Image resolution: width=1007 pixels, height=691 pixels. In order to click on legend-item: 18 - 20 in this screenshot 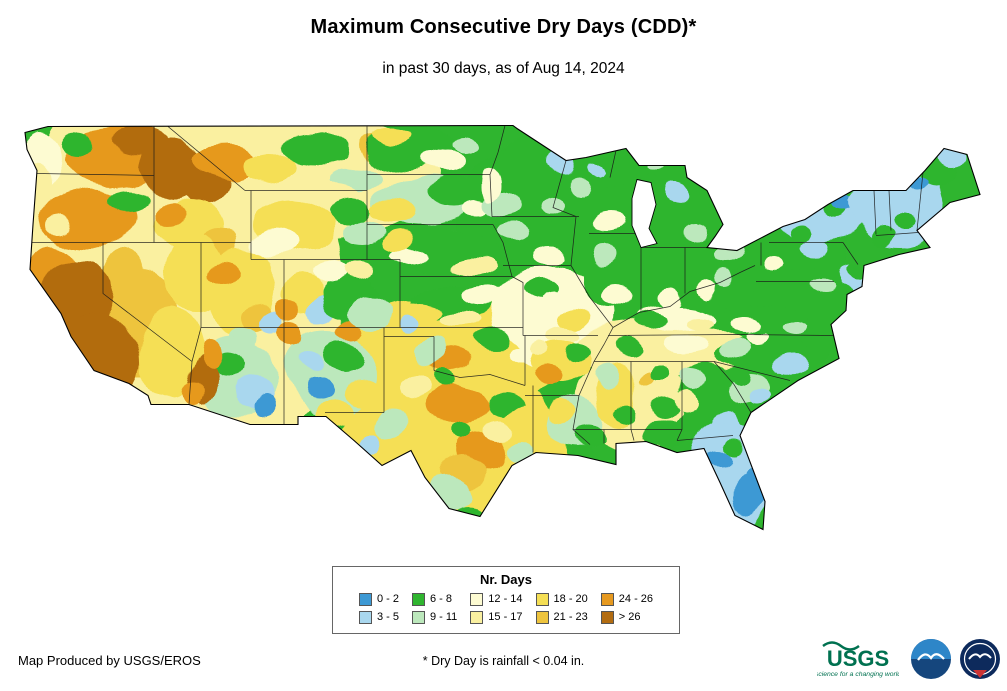, I will do `click(561, 599)`.